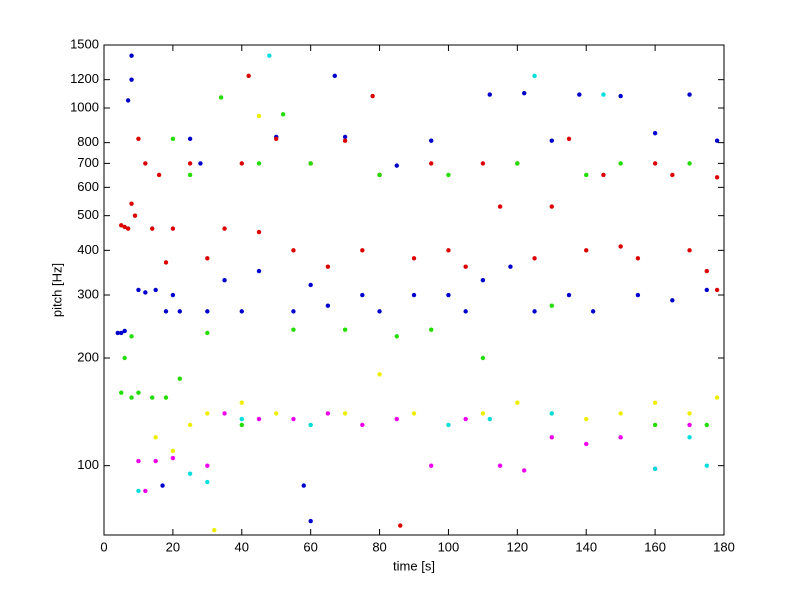  Describe the element at coordinates (88, 356) in the screenshot. I see `y-tick-label: 200` at that location.